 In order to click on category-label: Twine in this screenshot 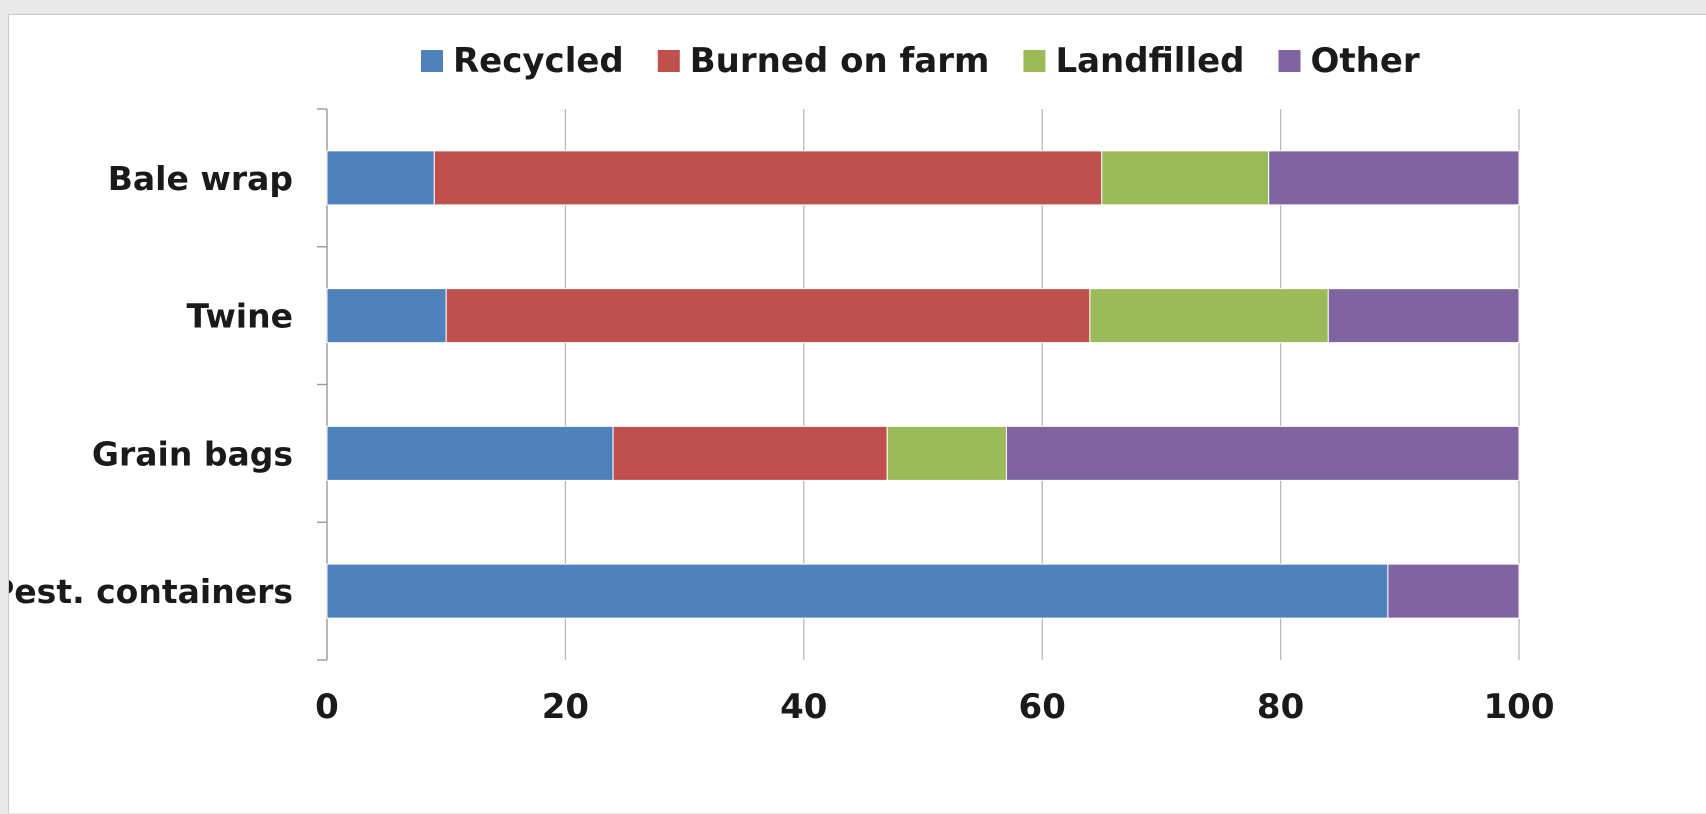, I will do `click(239, 316)`.